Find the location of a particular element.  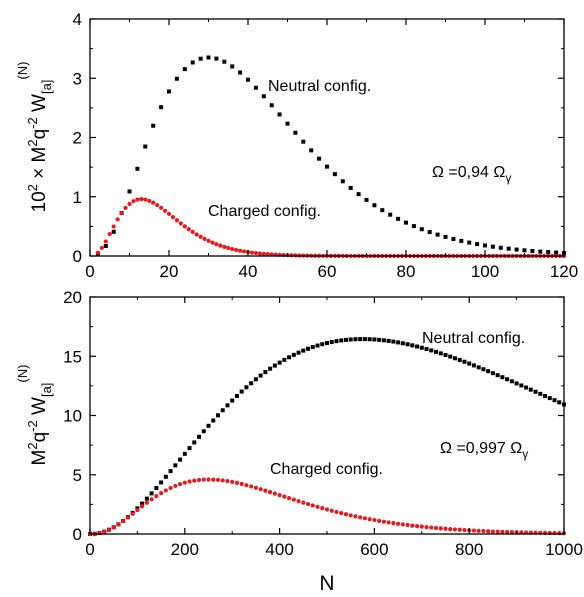

bottom-charged-label: Charged config. is located at coordinates (326, 469).